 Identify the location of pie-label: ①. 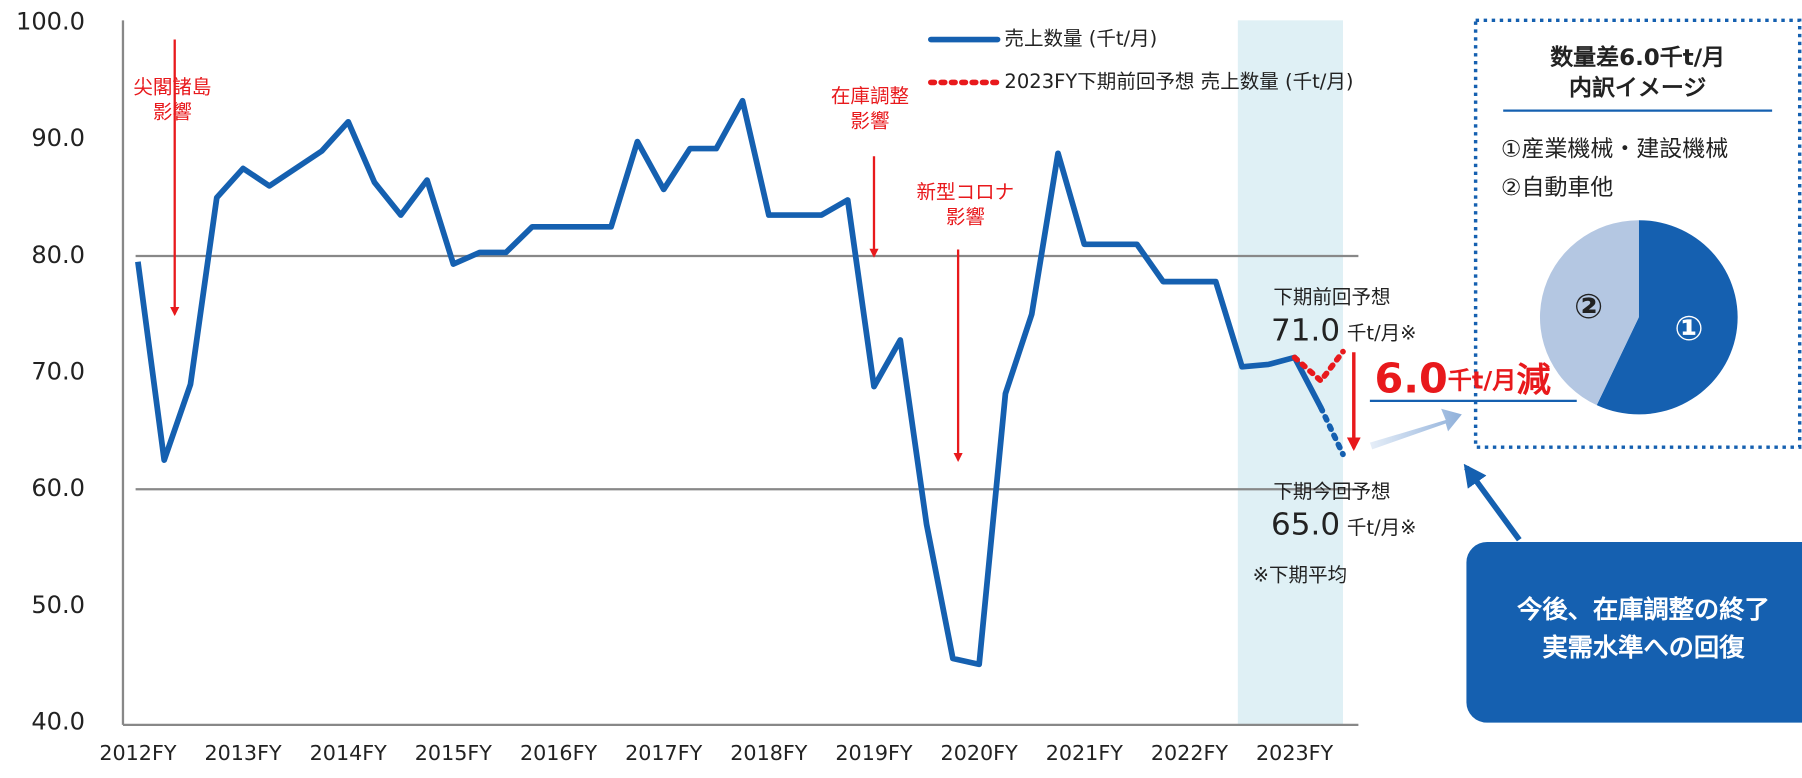
(1688, 329).